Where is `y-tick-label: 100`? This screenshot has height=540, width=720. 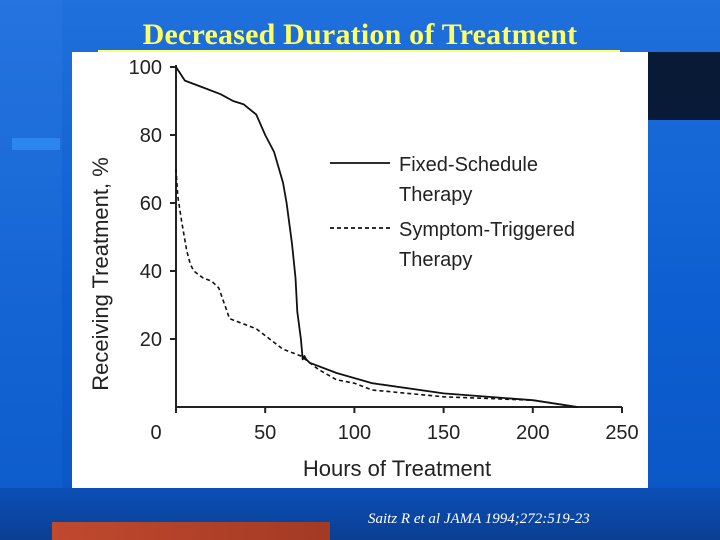 y-tick-label: 100 is located at coordinates (145, 68).